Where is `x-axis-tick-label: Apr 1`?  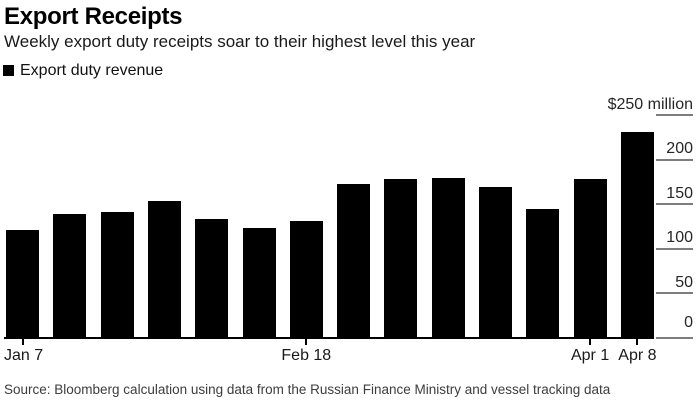
x-axis-tick-label: Apr 1 is located at coordinates (590, 355).